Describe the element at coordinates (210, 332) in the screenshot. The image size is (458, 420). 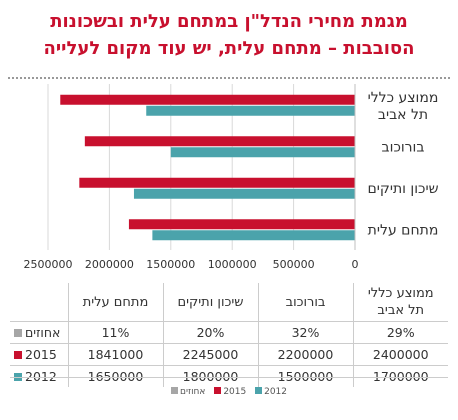
I see `table-cell: 20%` at that location.